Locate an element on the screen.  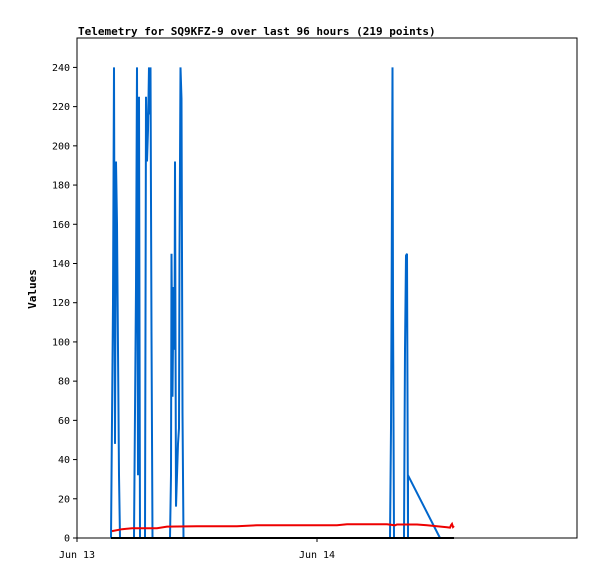
y-tick-label: 240 is located at coordinates (61, 68).